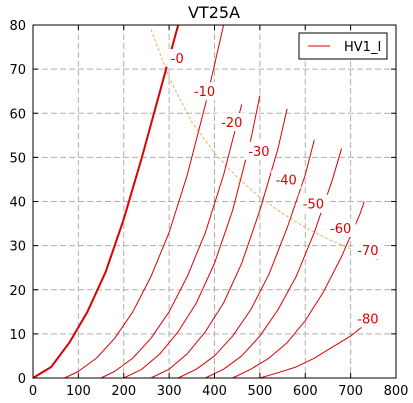 This screenshot has height=403, width=413. What do you see at coordinates (350, 391) in the screenshot?
I see `x-tick-label: 700` at bounding box center [350, 391].